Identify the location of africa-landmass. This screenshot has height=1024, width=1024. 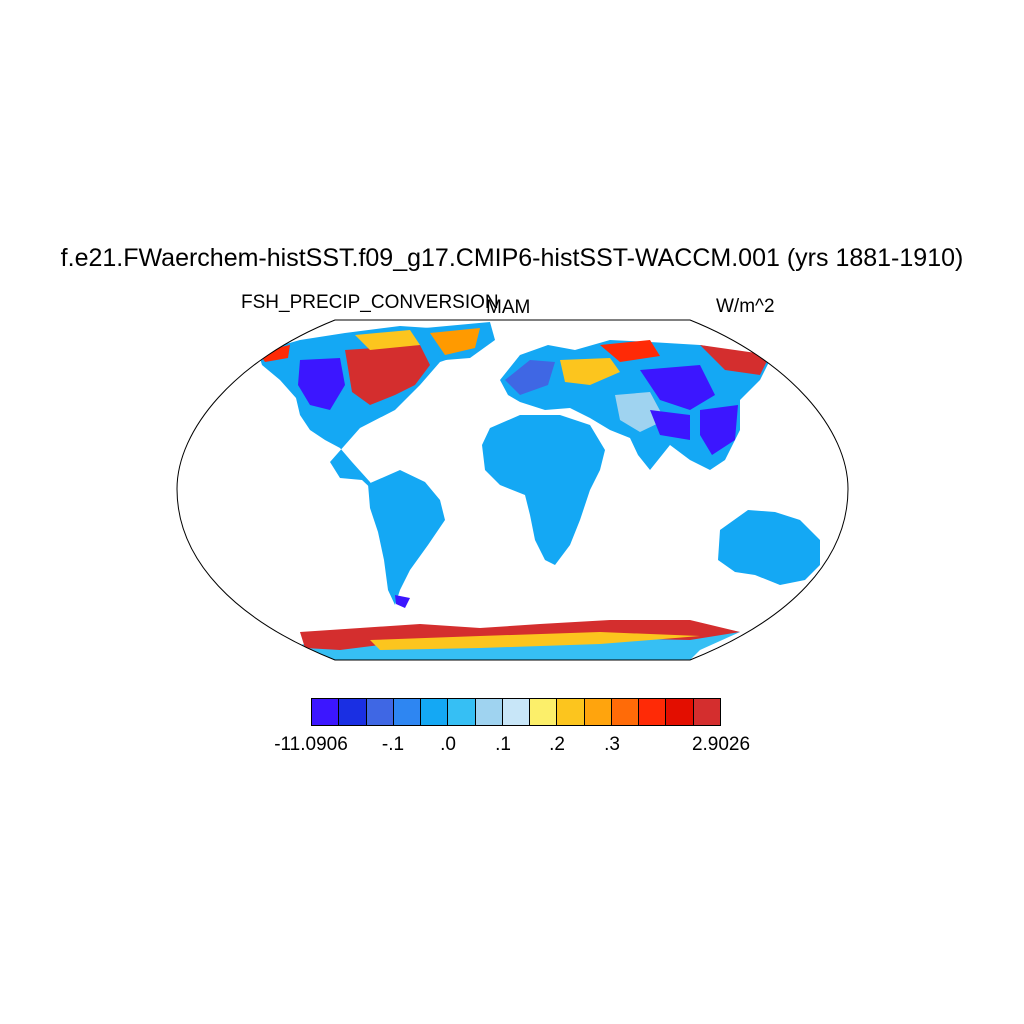
(543, 490).